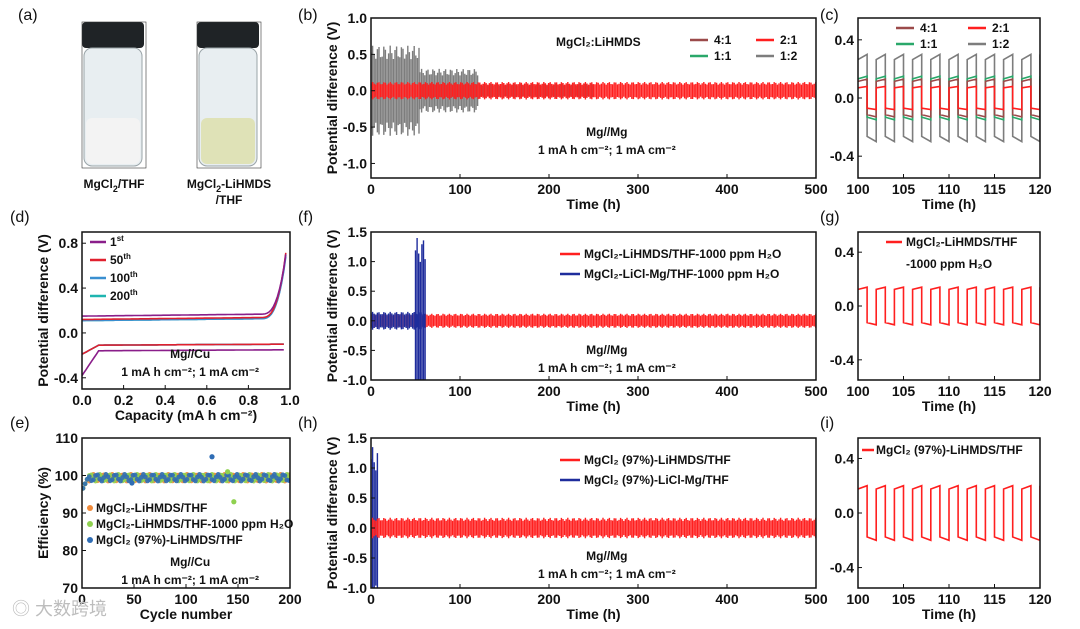 The width and height of the screenshot is (1080, 629). Describe the element at coordinates (727, 189) in the screenshot. I see `x-tick-label: 400` at that location.